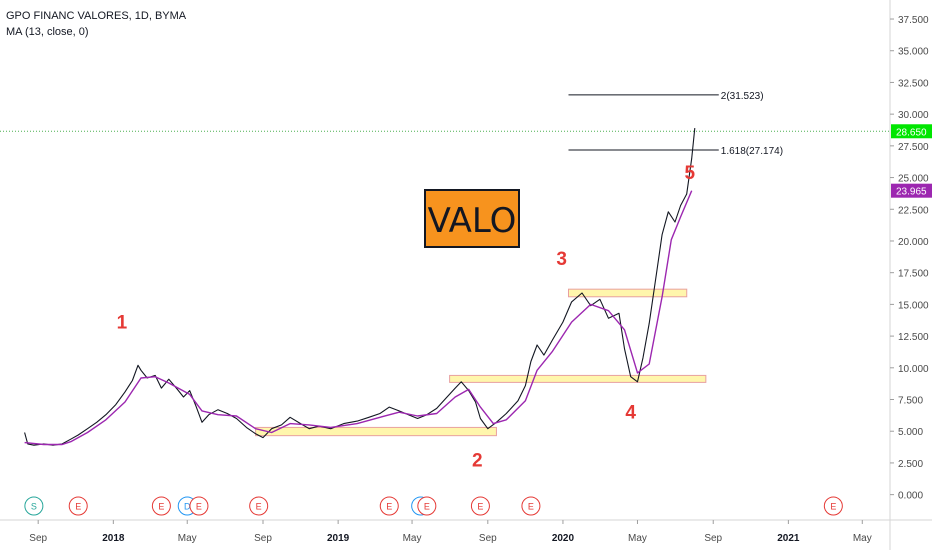 The height and width of the screenshot is (550, 932). Describe the element at coordinates (910, 496) in the screenshot. I see `y-tick-label: 0.000` at that location.